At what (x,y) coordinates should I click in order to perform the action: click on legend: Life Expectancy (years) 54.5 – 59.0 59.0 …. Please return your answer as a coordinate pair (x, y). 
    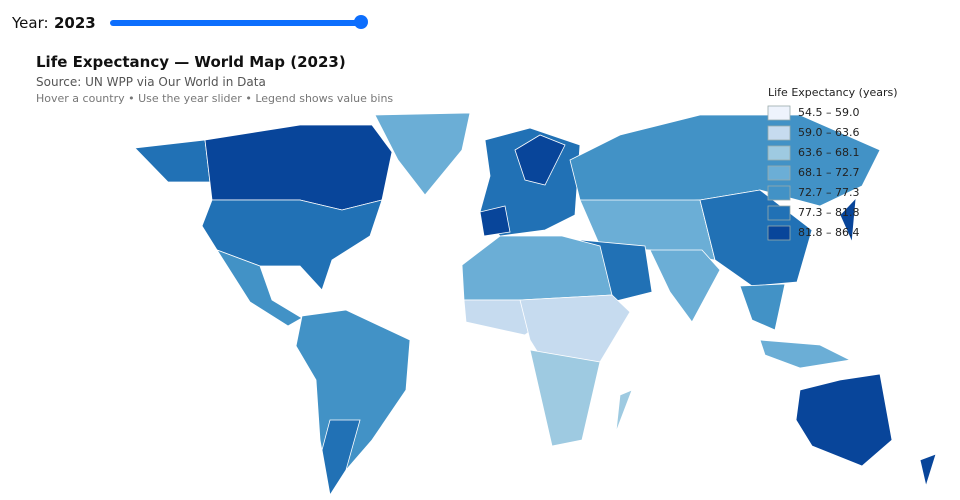
    Looking at the image, I should click on (832, 163).